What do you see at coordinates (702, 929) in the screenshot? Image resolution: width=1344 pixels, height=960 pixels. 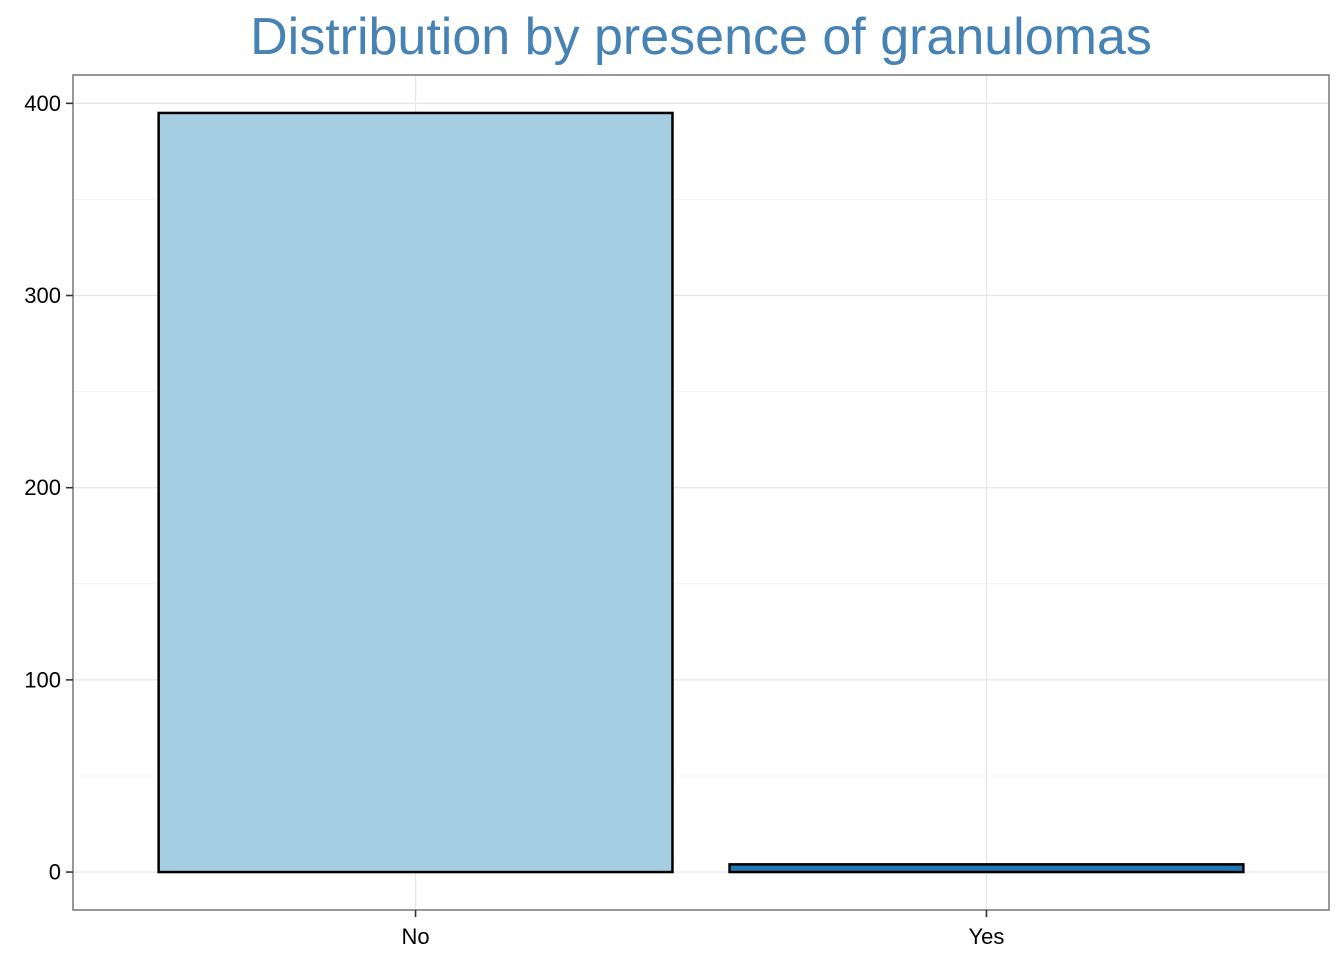 I see `x-axis: No Yes` at bounding box center [702, 929].